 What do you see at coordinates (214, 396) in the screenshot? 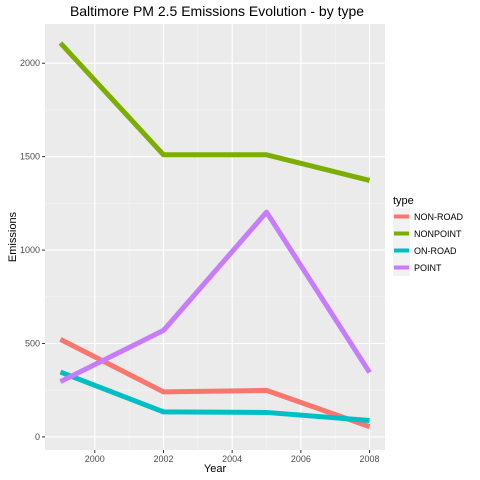
I see `series-line-on-road` at bounding box center [214, 396].